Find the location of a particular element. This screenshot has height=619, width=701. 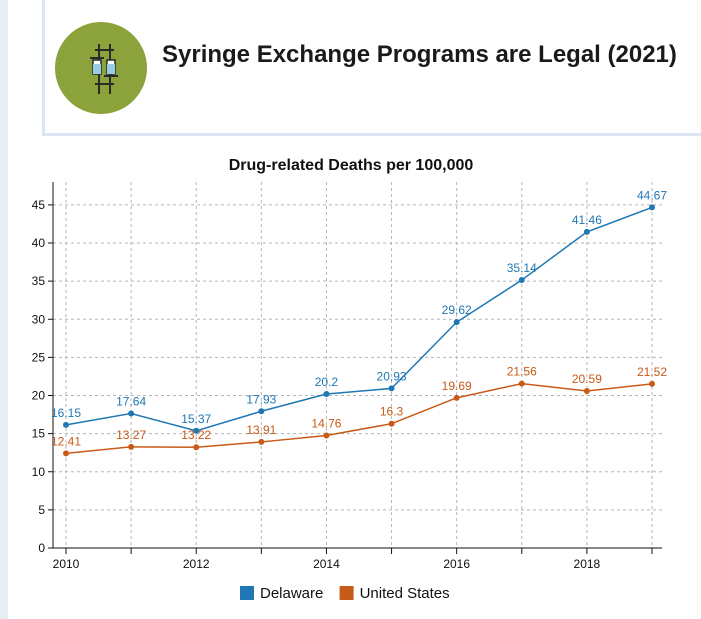

data-label: 21.56 is located at coordinates (522, 372).